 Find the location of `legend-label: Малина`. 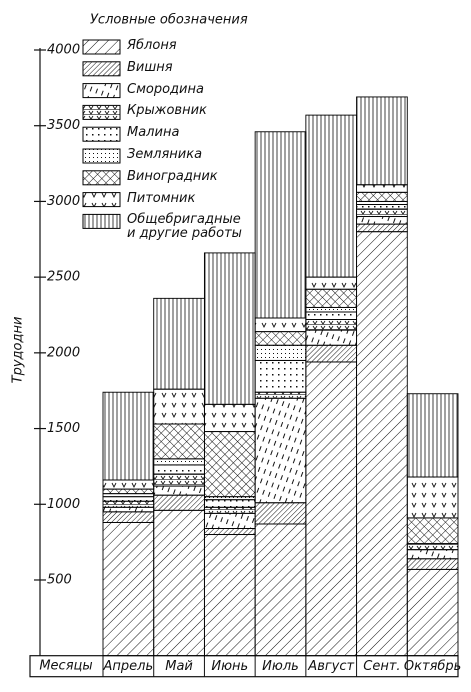

legend-label: Малина is located at coordinates (153, 133).